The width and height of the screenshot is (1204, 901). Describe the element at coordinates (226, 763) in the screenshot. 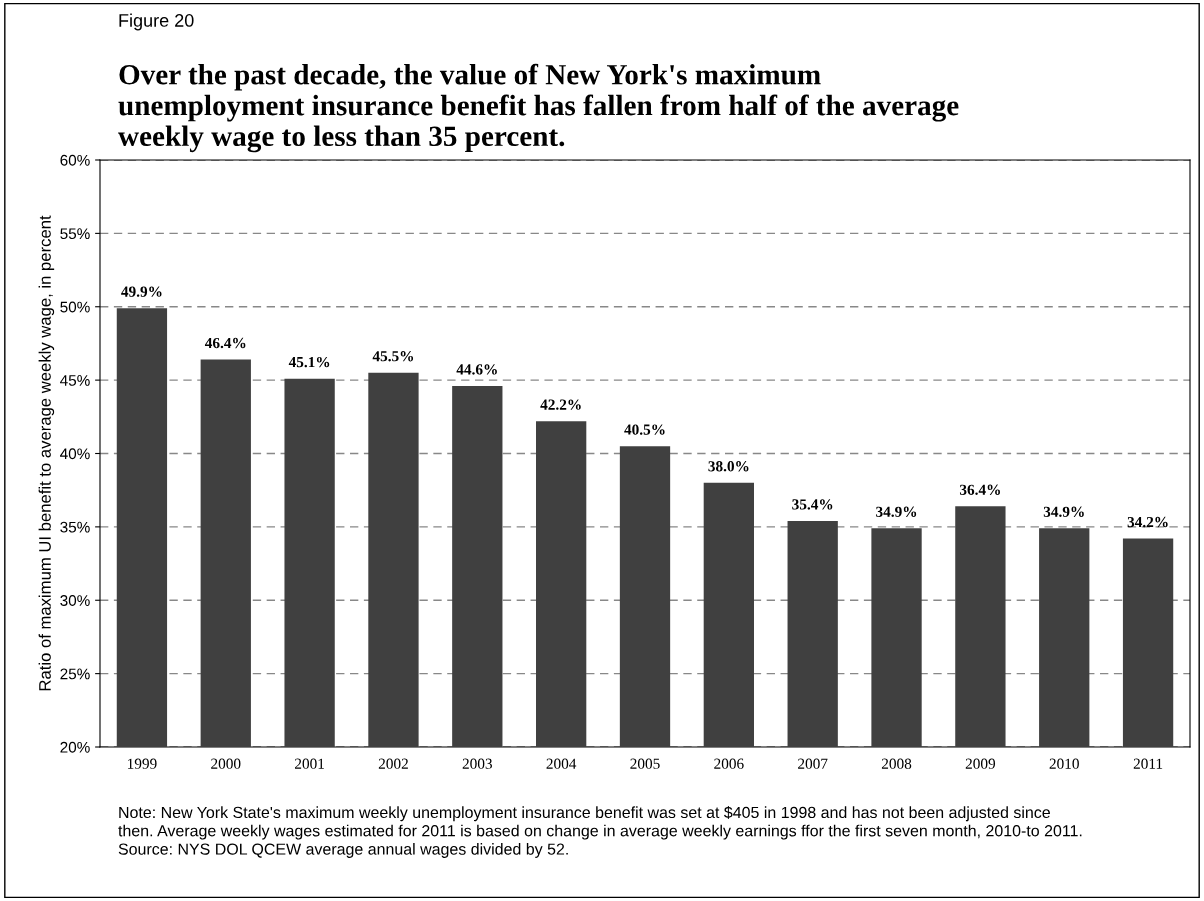

I see `x-tick-label: 2000` at that location.